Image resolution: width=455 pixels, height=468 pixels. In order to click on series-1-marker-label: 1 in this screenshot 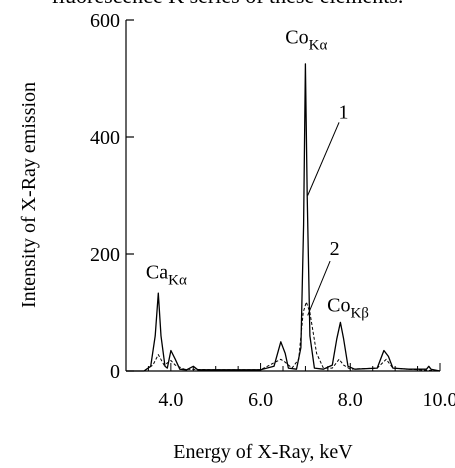, I will do `click(344, 112)`.